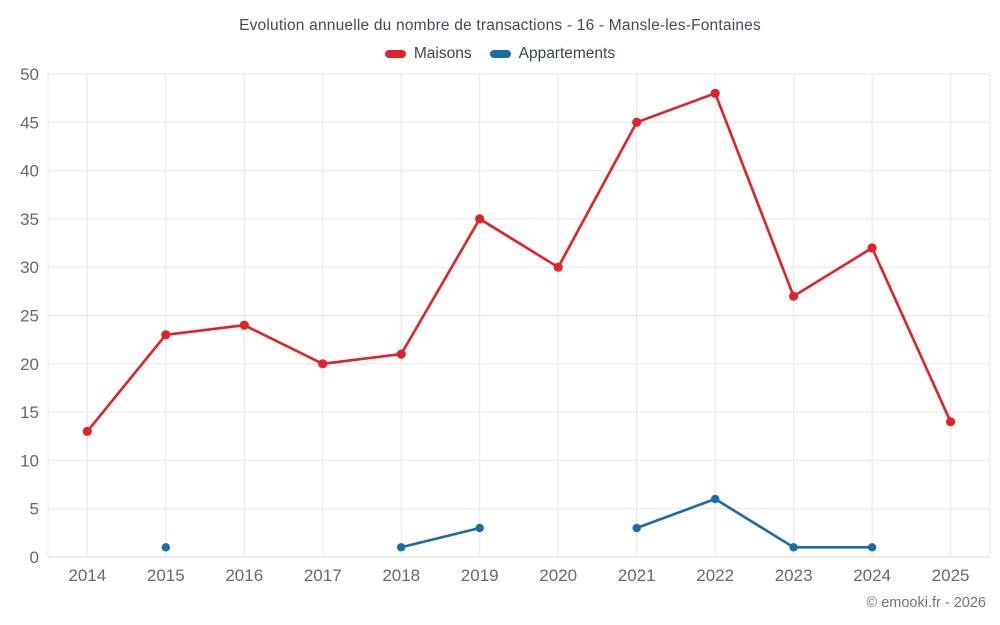  What do you see at coordinates (872, 575) in the screenshot?
I see `x-tick-label-2024: 2024` at bounding box center [872, 575].